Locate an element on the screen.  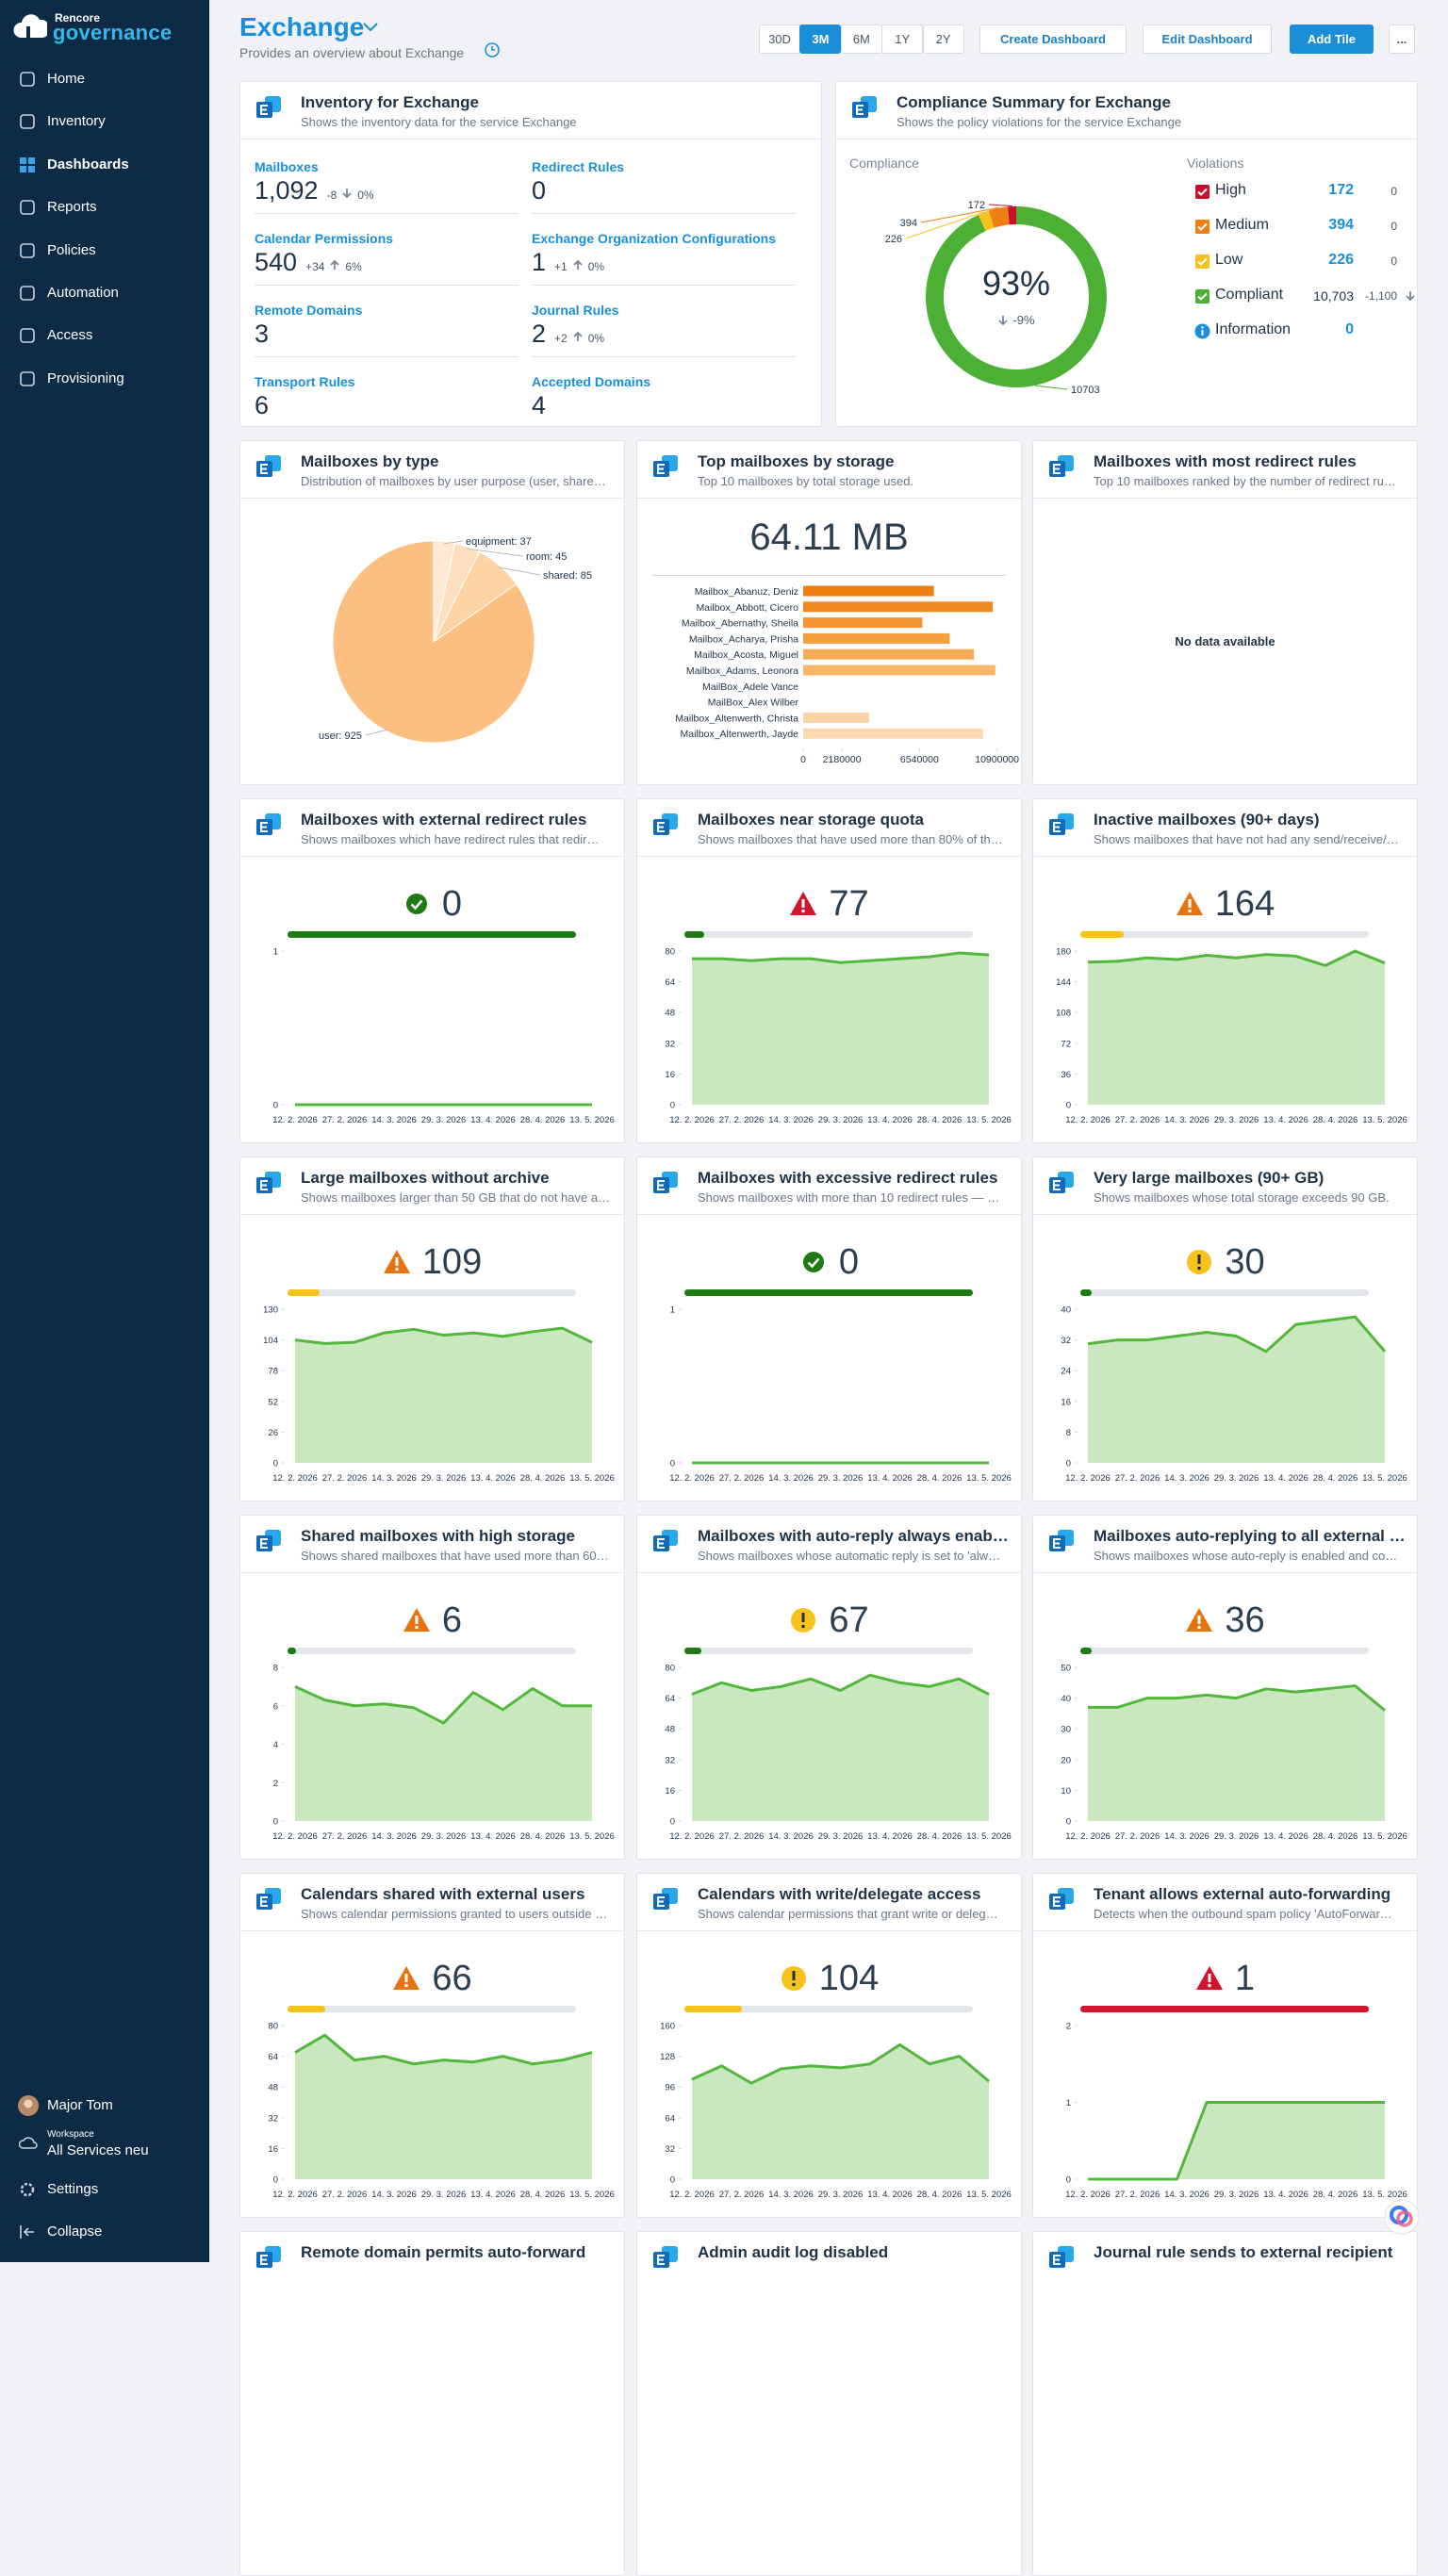
value-row: 67 is located at coordinates (829, 1620).